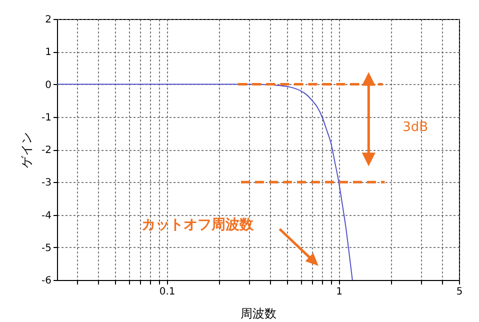  I want to click on y-tick-label: -4, so click(47, 216).